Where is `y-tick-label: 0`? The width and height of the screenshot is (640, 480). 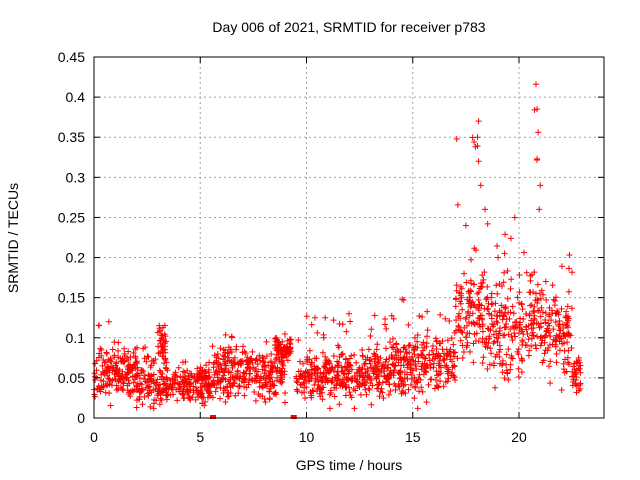
y-tick-label: 0 is located at coordinates (81, 418).